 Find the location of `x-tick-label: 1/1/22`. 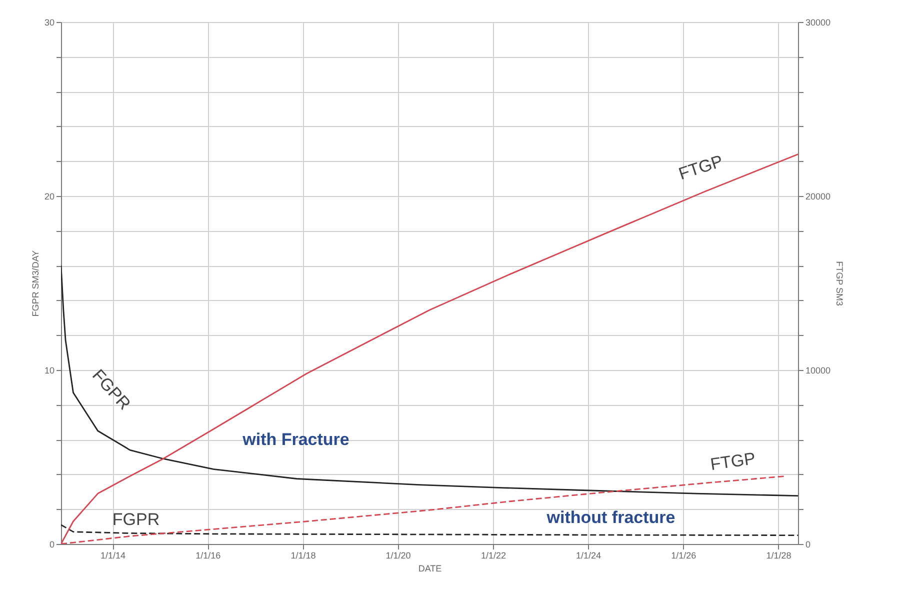

x-tick-label: 1/1/22 is located at coordinates (493, 555).